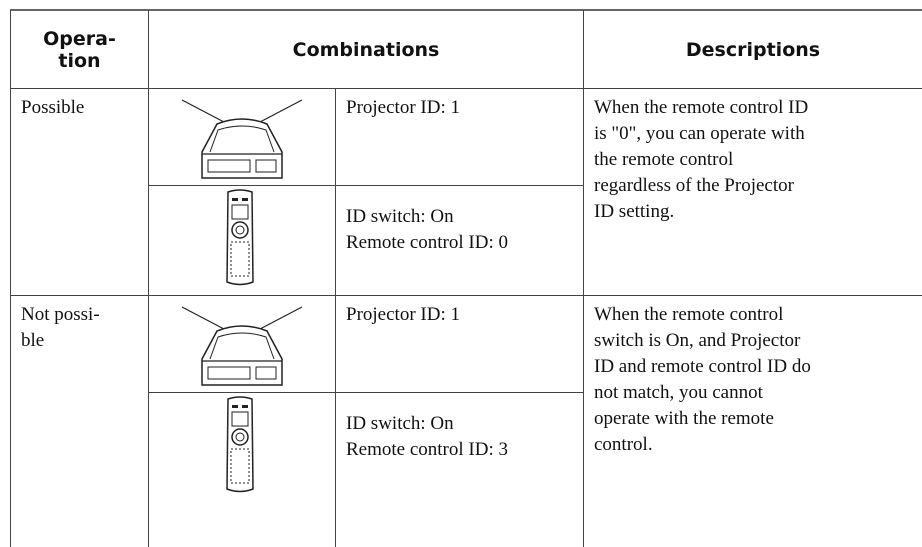 The height and width of the screenshot is (547, 922). I want to click on remote-cell: ID switch: On Remote control ID: 0, so click(427, 229).